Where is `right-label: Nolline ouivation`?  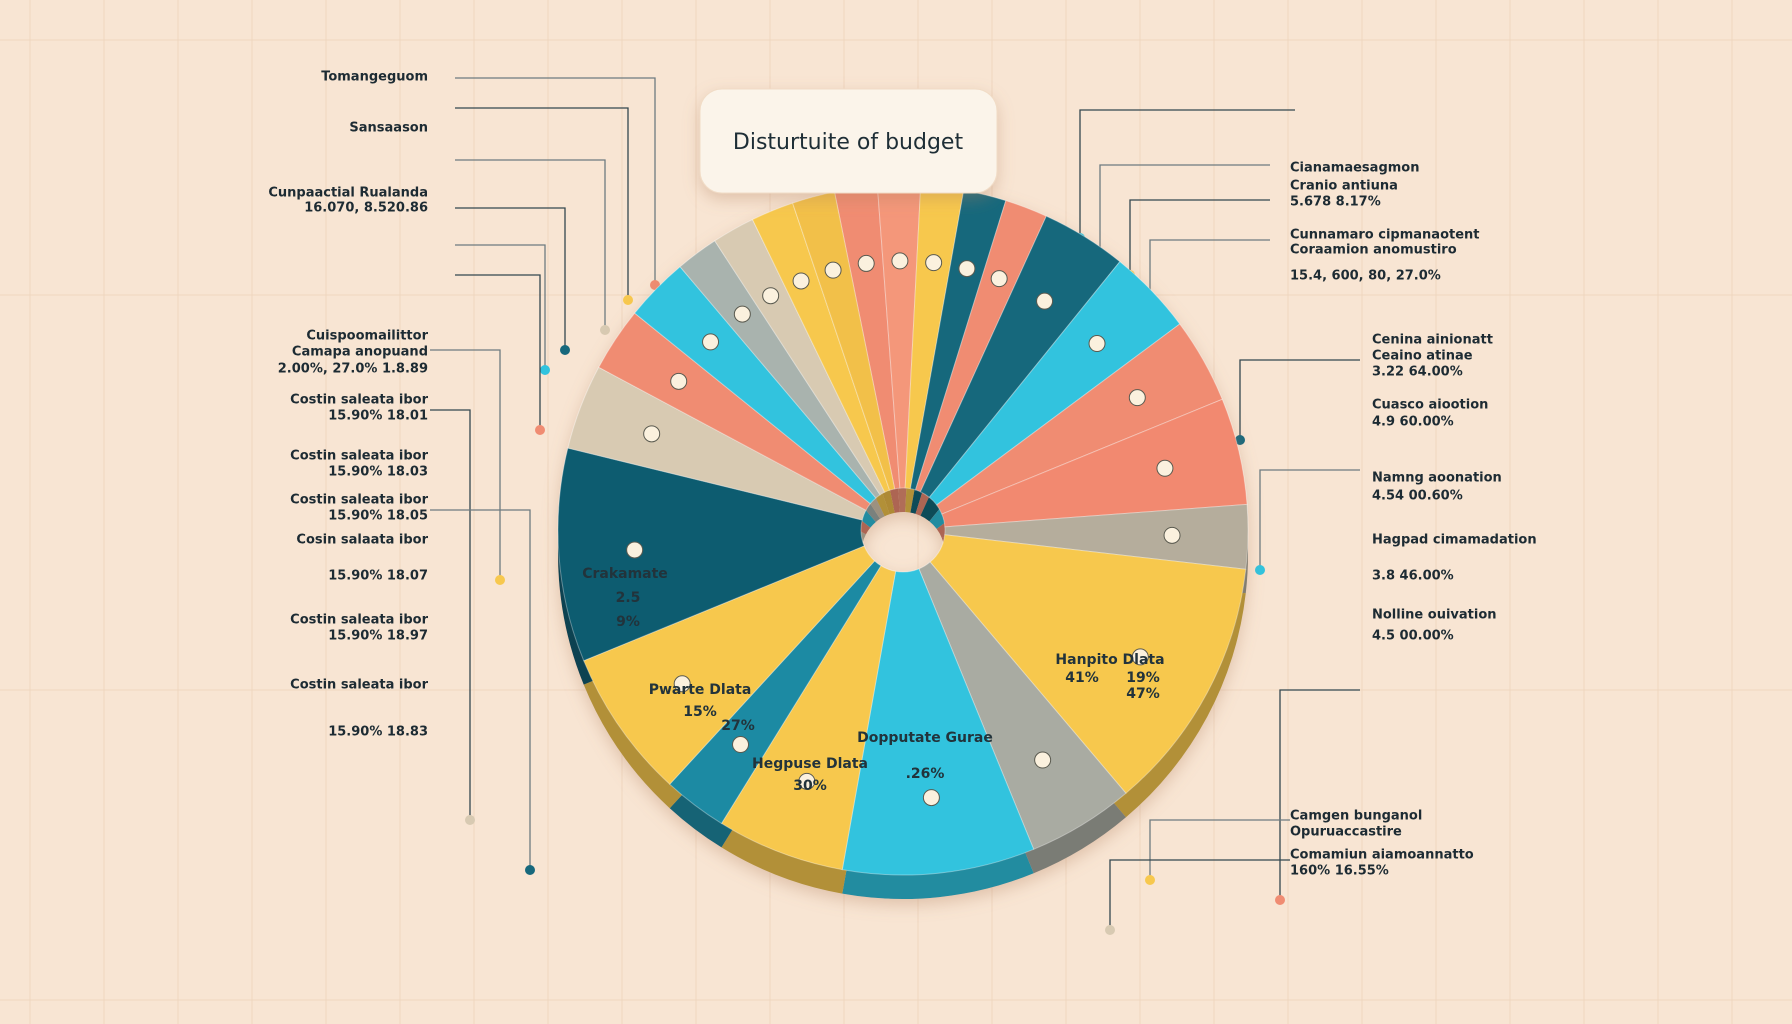
right-label: Nolline ouivation is located at coordinates (1434, 615).